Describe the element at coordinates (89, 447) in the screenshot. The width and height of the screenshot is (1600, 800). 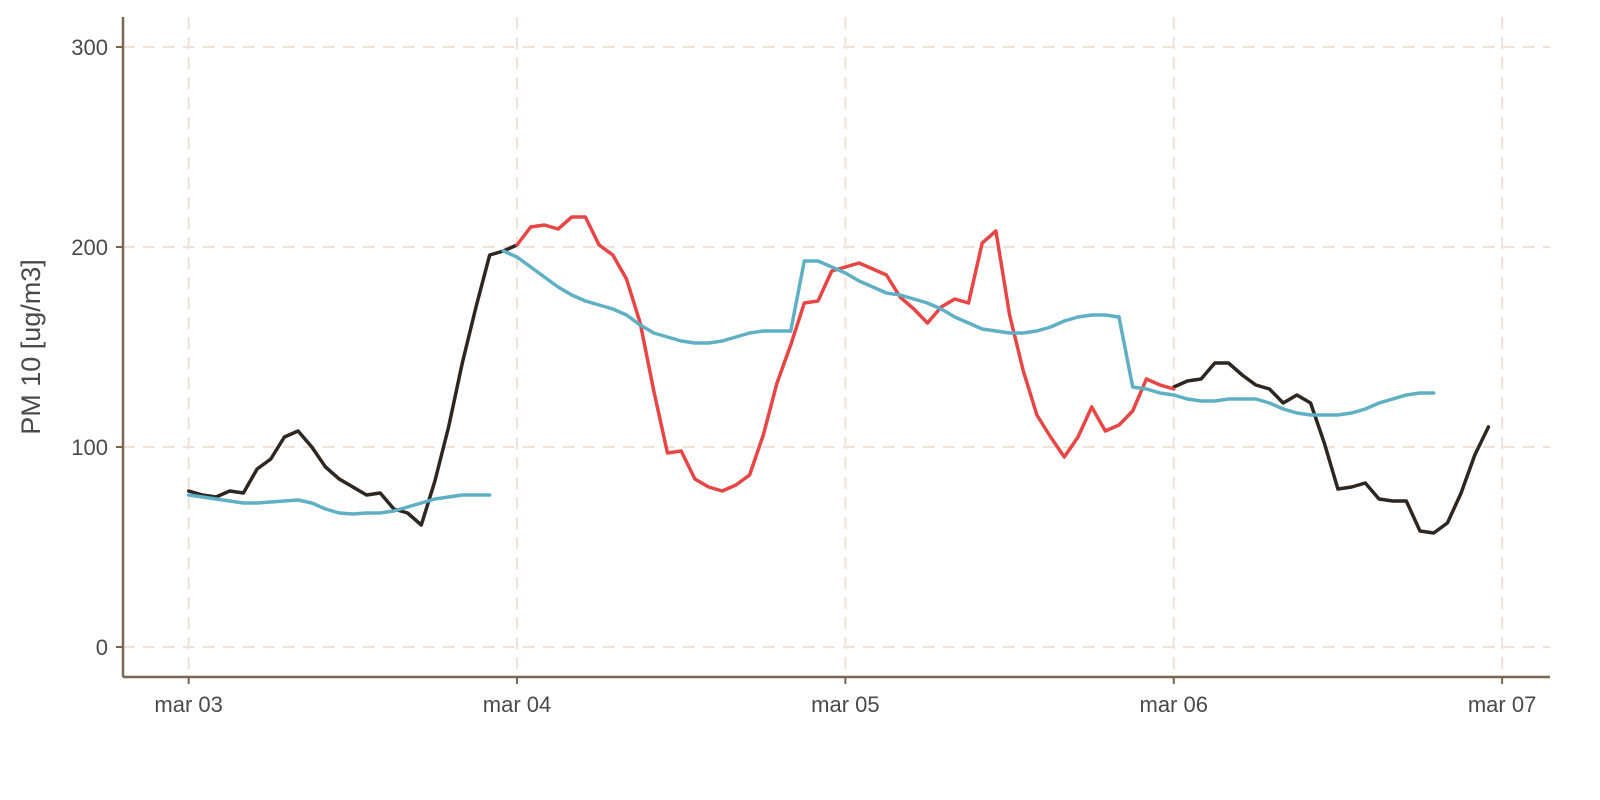
I see `y-tick-label: 100` at that location.